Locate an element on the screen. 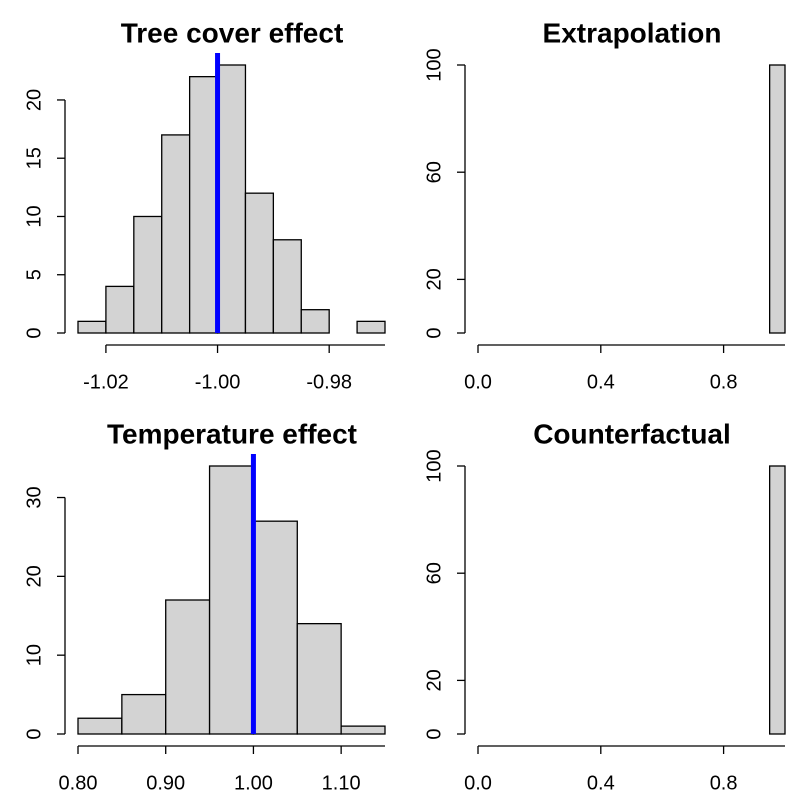 The image size is (800, 800). x-tick-label: 1.10 is located at coordinates (341, 783).